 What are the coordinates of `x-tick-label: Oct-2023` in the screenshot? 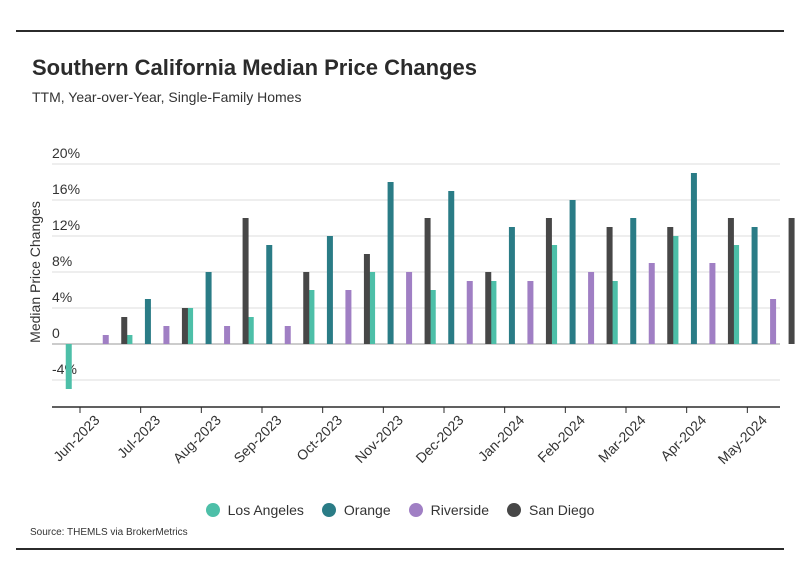 It's located at (319, 438).